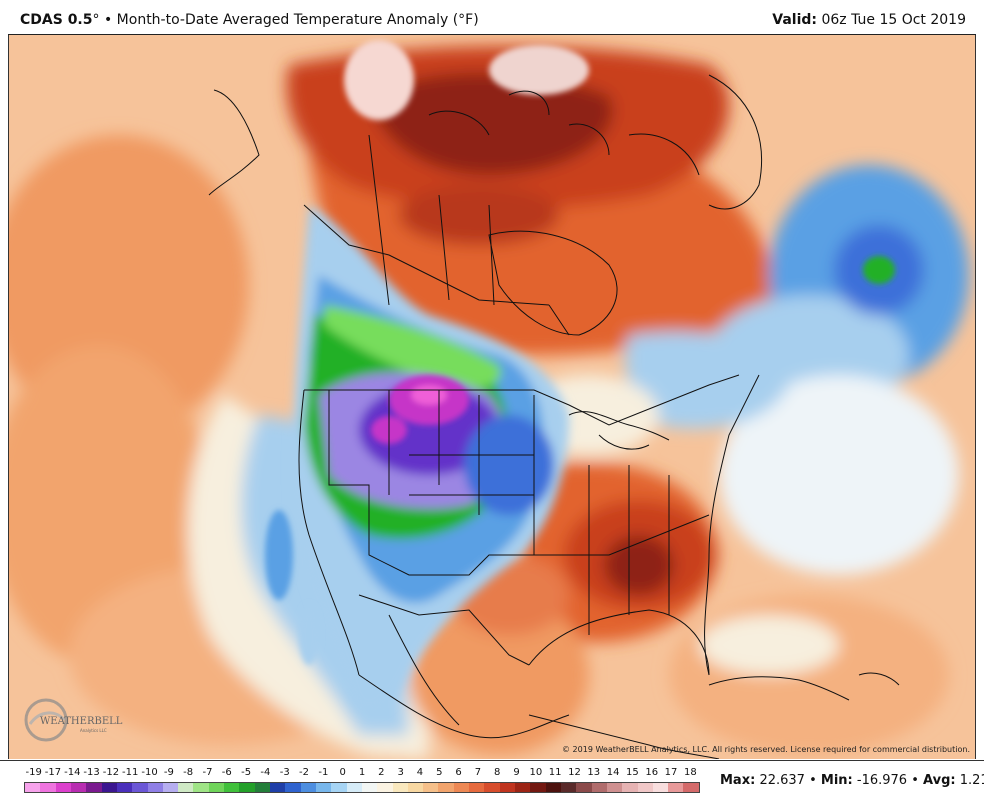  I want to click on pacific-coast-blue, so click(279, 555).